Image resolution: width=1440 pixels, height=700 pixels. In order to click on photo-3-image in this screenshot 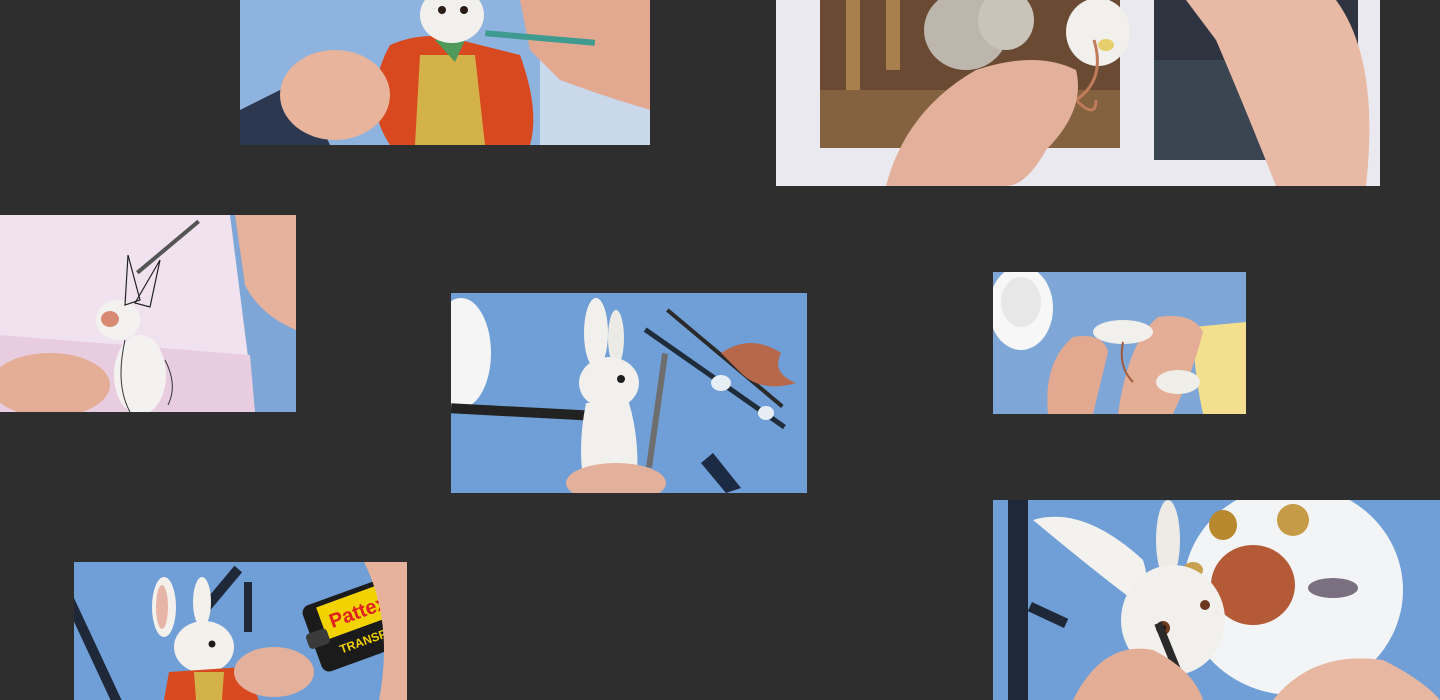, I will do `click(148, 313)`.